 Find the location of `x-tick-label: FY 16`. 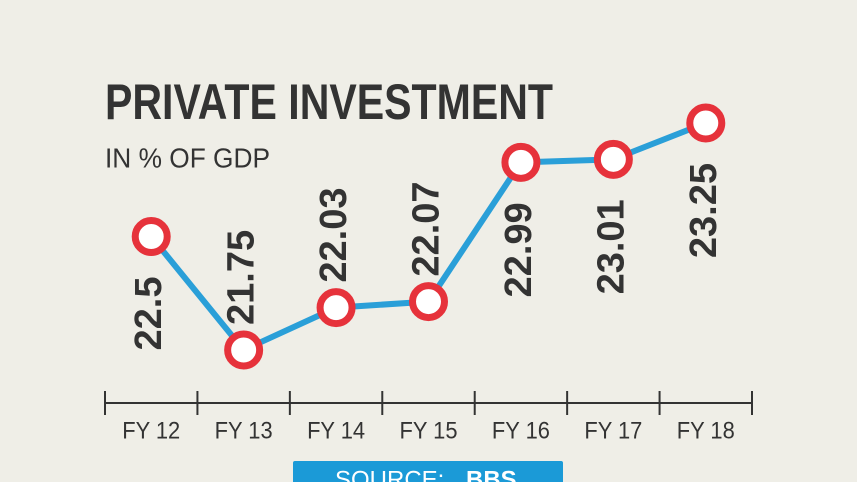

x-tick-label: FY 16 is located at coordinates (521, 430).